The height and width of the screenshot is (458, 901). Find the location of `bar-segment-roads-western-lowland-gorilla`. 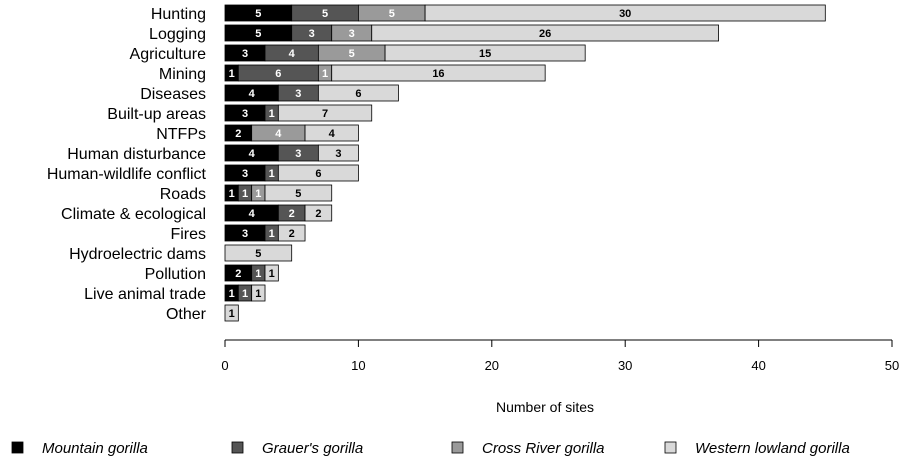

bar-segment-roads-western-lowland-gorilla is located at coordinates (298, 193).